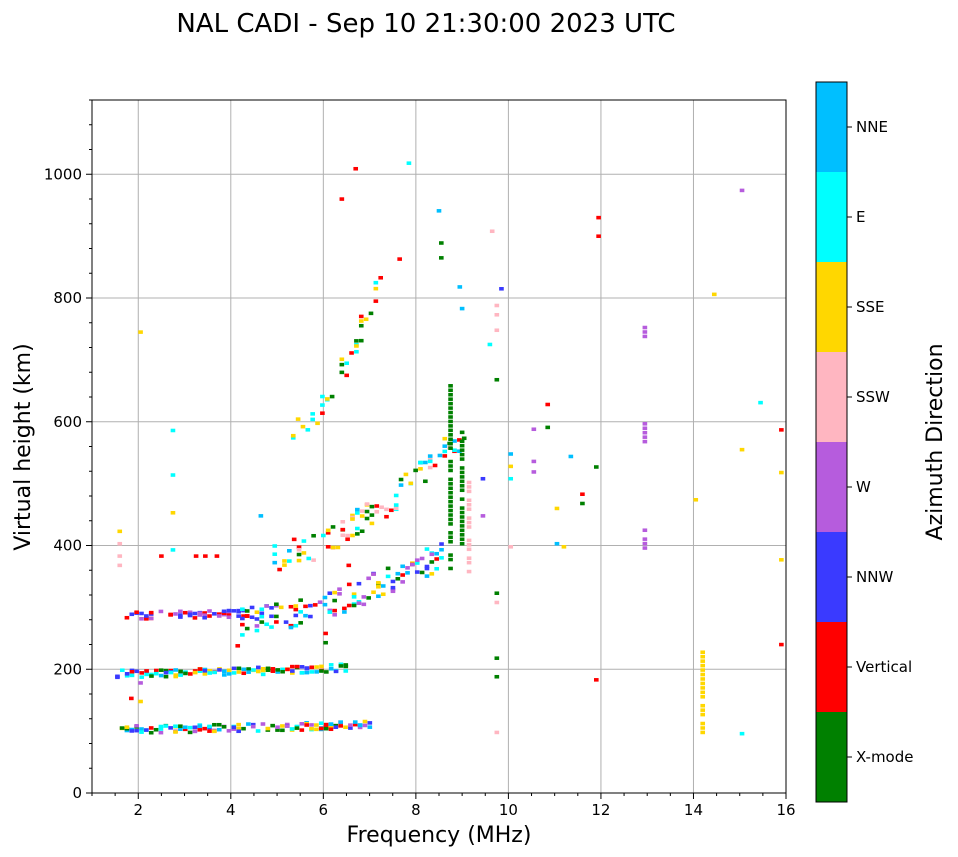  What do you see at coordinates (884, 667) in the screenshot?
I see `colorbar-tick-label: Vertical` at bounding box center [884, 667].